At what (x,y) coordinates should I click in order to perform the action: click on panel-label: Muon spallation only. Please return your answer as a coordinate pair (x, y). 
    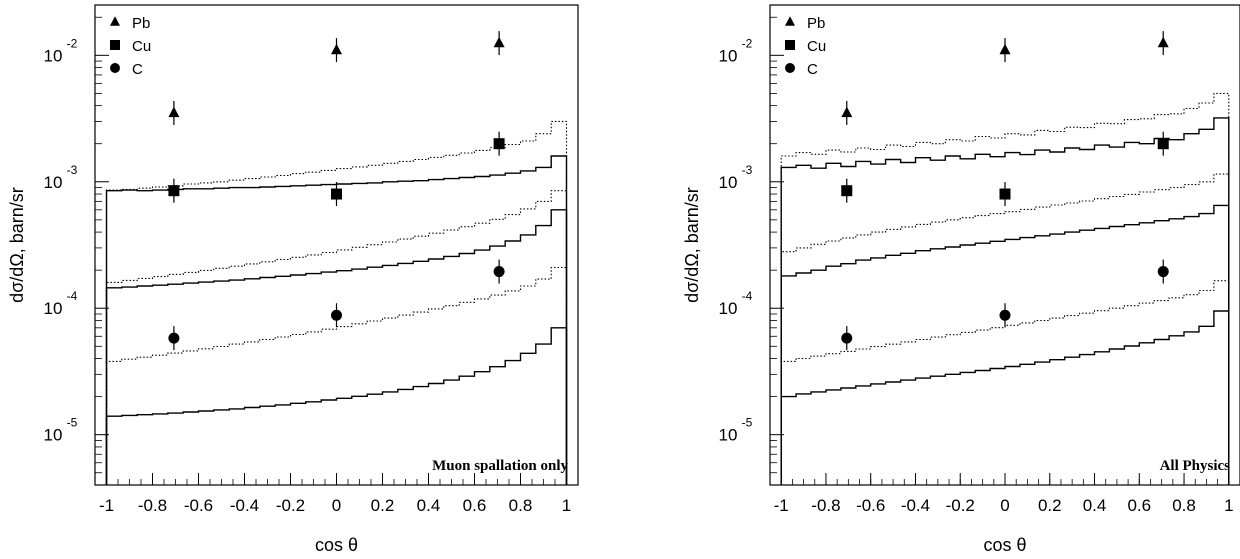
    Looking at the image, I should click on (500, 466).